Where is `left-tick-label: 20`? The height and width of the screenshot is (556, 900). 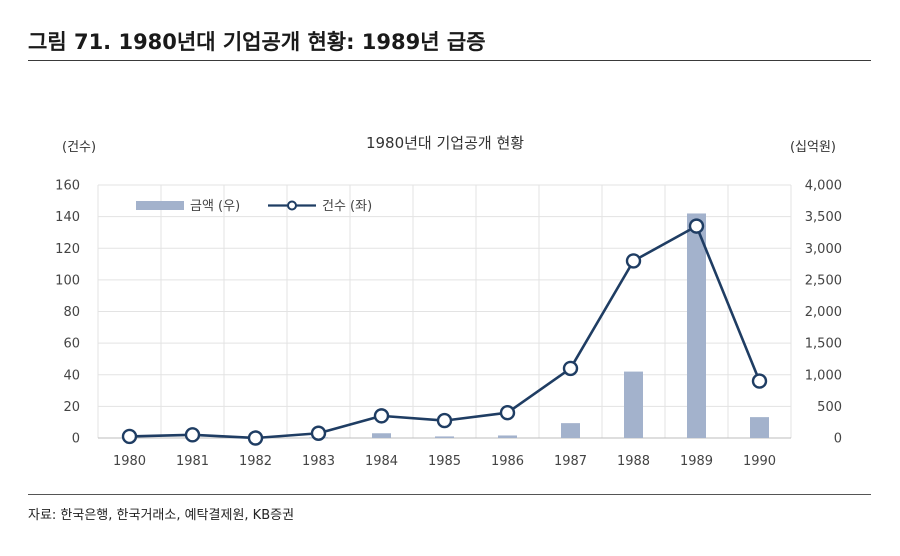 left-tick-label: 20 is located at coordinates (71, 407).